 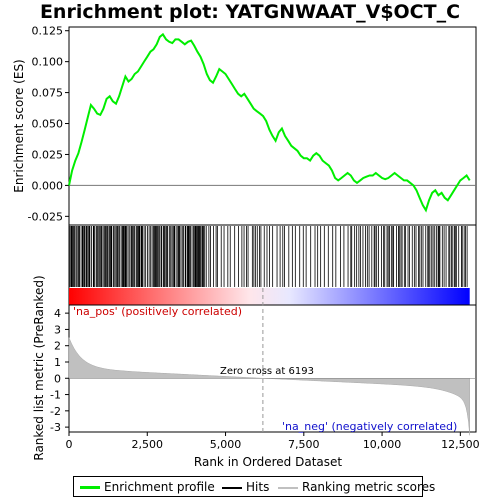 I want to click on es-y-tick-label: 0.050, so click(x=48, y=124).